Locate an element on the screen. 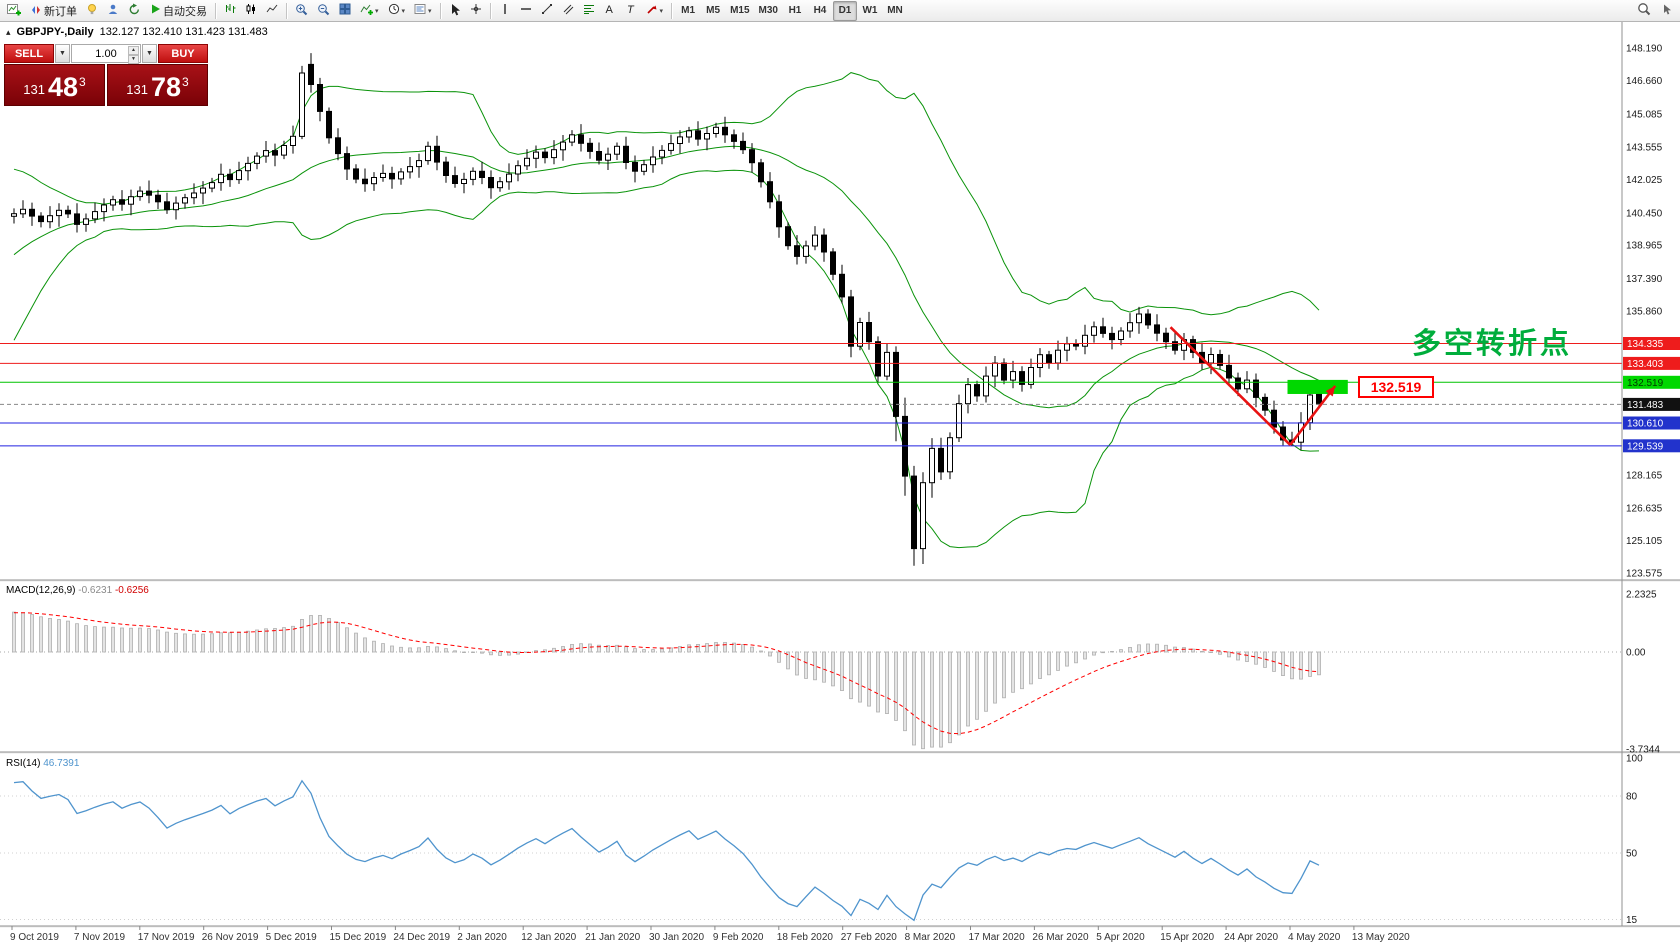  turning-point-annotation: 多空转折点 is located at coordinates (1492, 344).